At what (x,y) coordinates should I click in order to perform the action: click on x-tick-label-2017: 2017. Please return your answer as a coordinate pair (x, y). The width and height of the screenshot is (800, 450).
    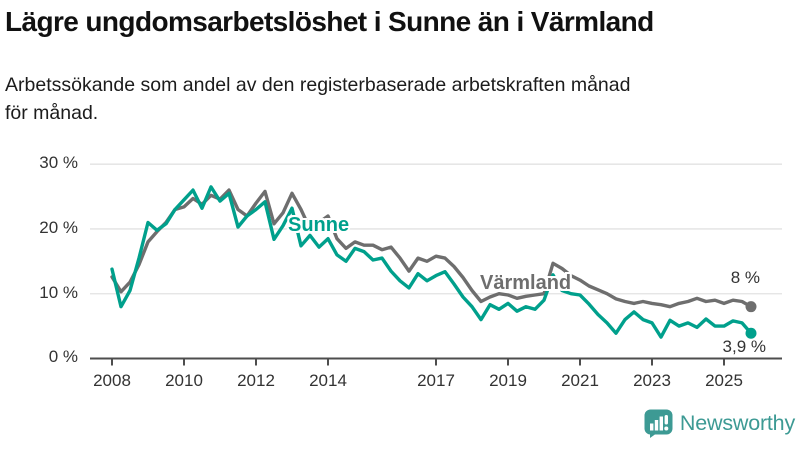
    Looking at the image, I should click on (436, 380).